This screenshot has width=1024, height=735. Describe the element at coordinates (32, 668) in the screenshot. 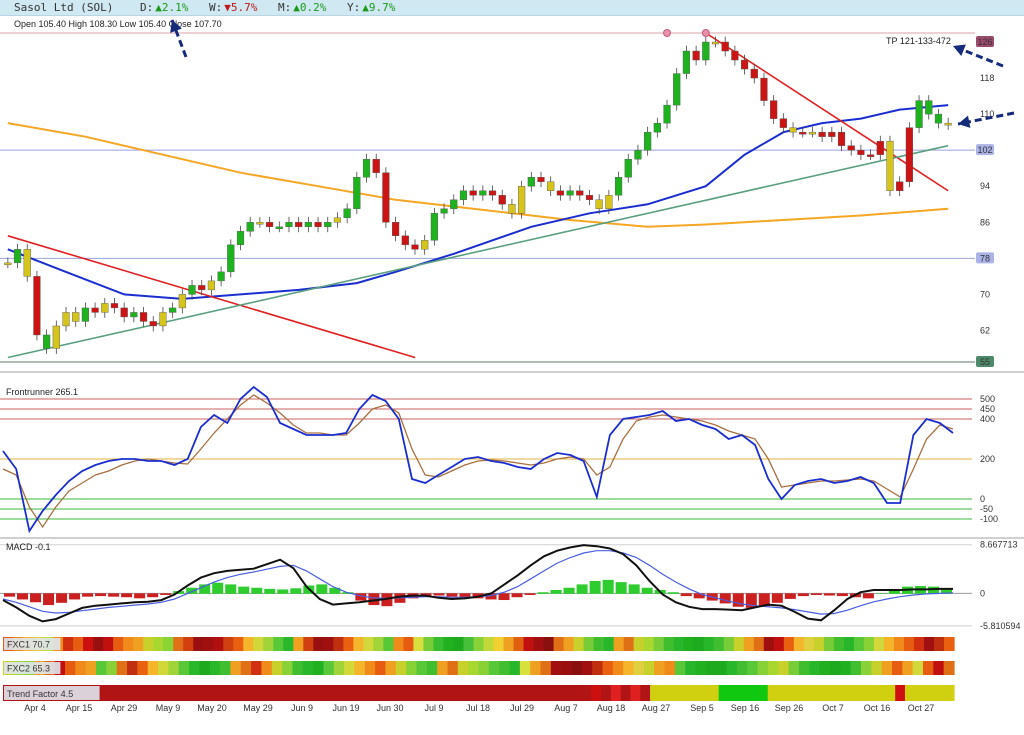

I see `fxc2-label-bg` at that location.